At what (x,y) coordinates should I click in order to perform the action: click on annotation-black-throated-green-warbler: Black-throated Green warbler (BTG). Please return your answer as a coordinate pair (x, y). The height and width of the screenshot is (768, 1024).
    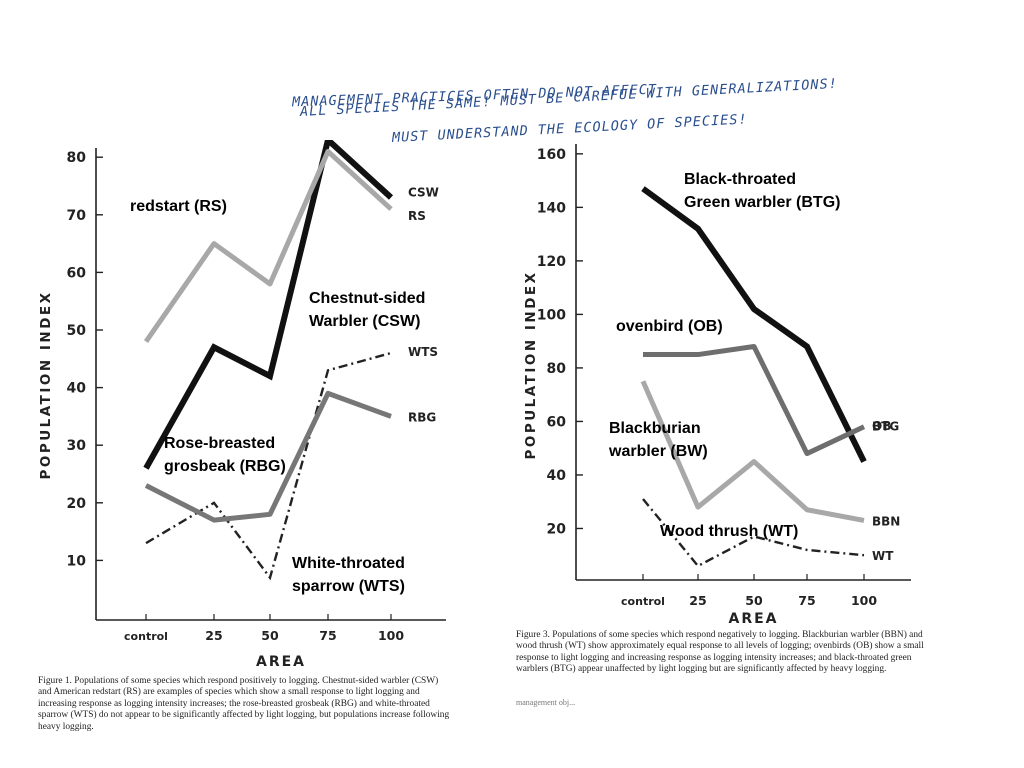
    Looking at the image, I should click on (762, 191).